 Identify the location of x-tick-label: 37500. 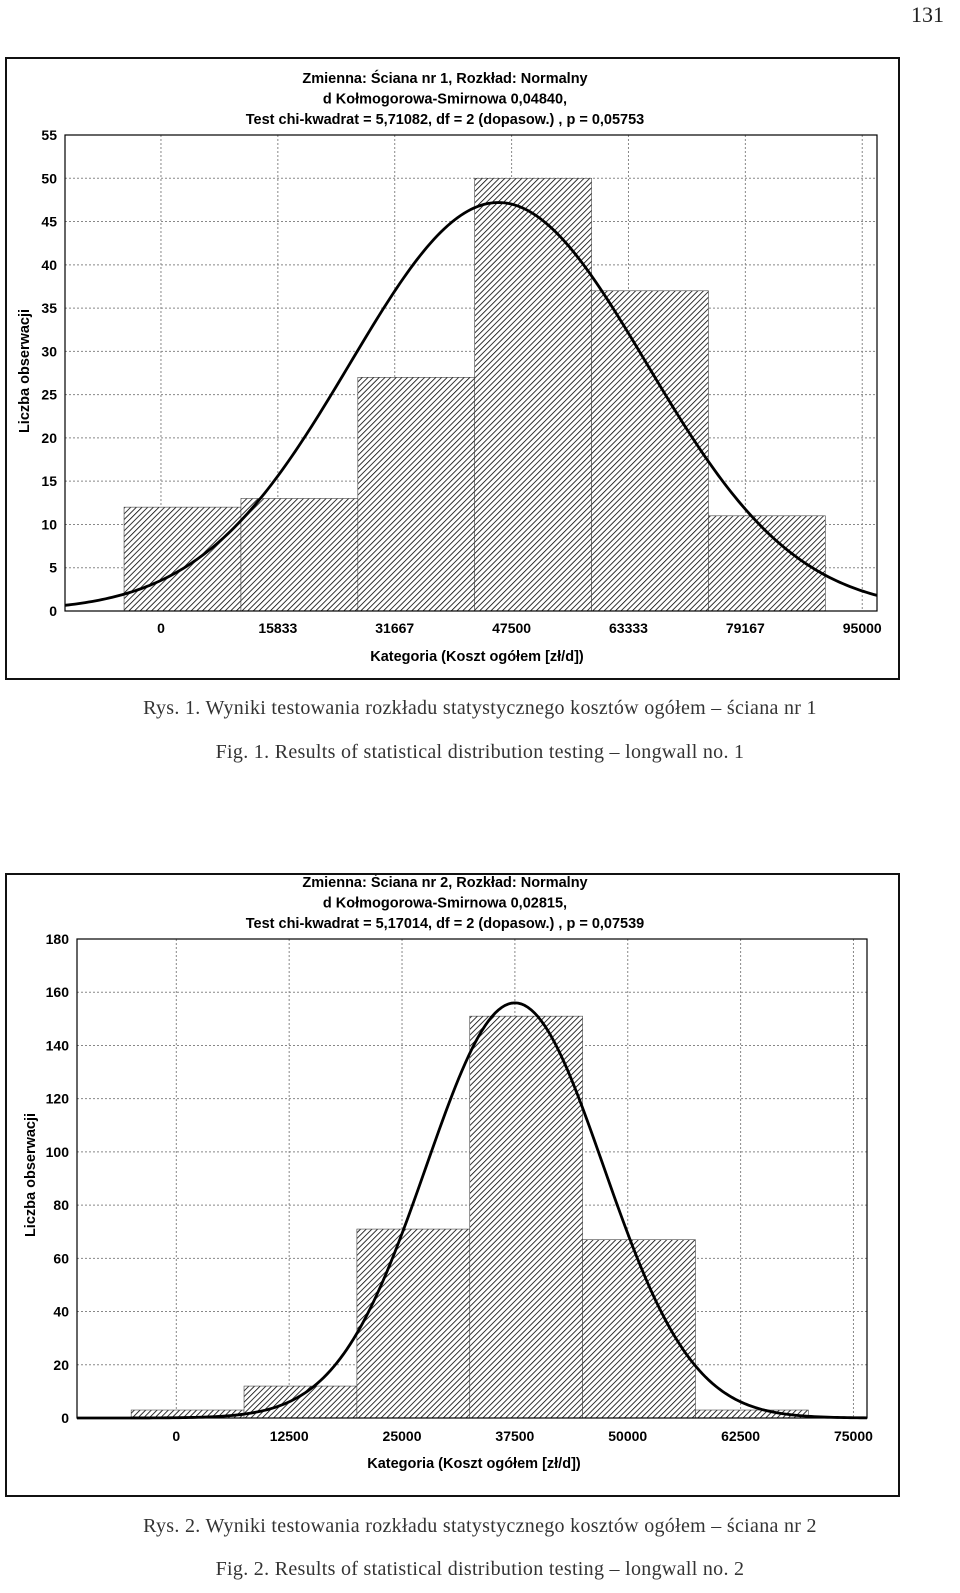
(514, 1436).